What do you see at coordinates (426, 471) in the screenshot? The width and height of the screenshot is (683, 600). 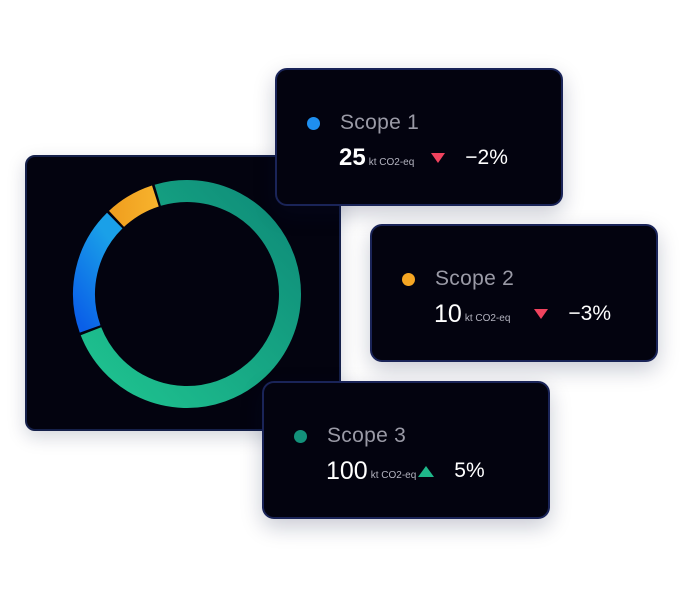 I see `triangle-up-icon` at bounding box center [426, 471].